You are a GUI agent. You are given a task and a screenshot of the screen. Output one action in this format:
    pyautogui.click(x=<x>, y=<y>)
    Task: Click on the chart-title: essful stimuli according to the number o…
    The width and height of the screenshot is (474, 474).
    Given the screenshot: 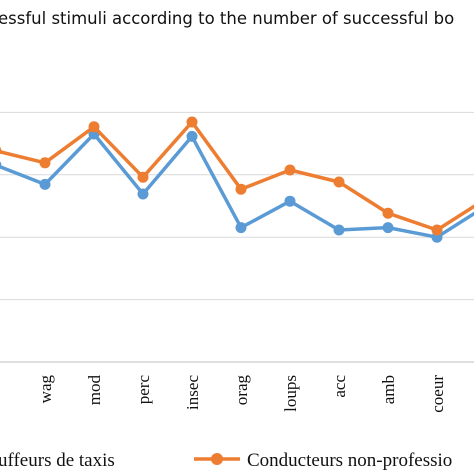 What is the action you would take?
    pyautogui.click(x=227, y=18)
    